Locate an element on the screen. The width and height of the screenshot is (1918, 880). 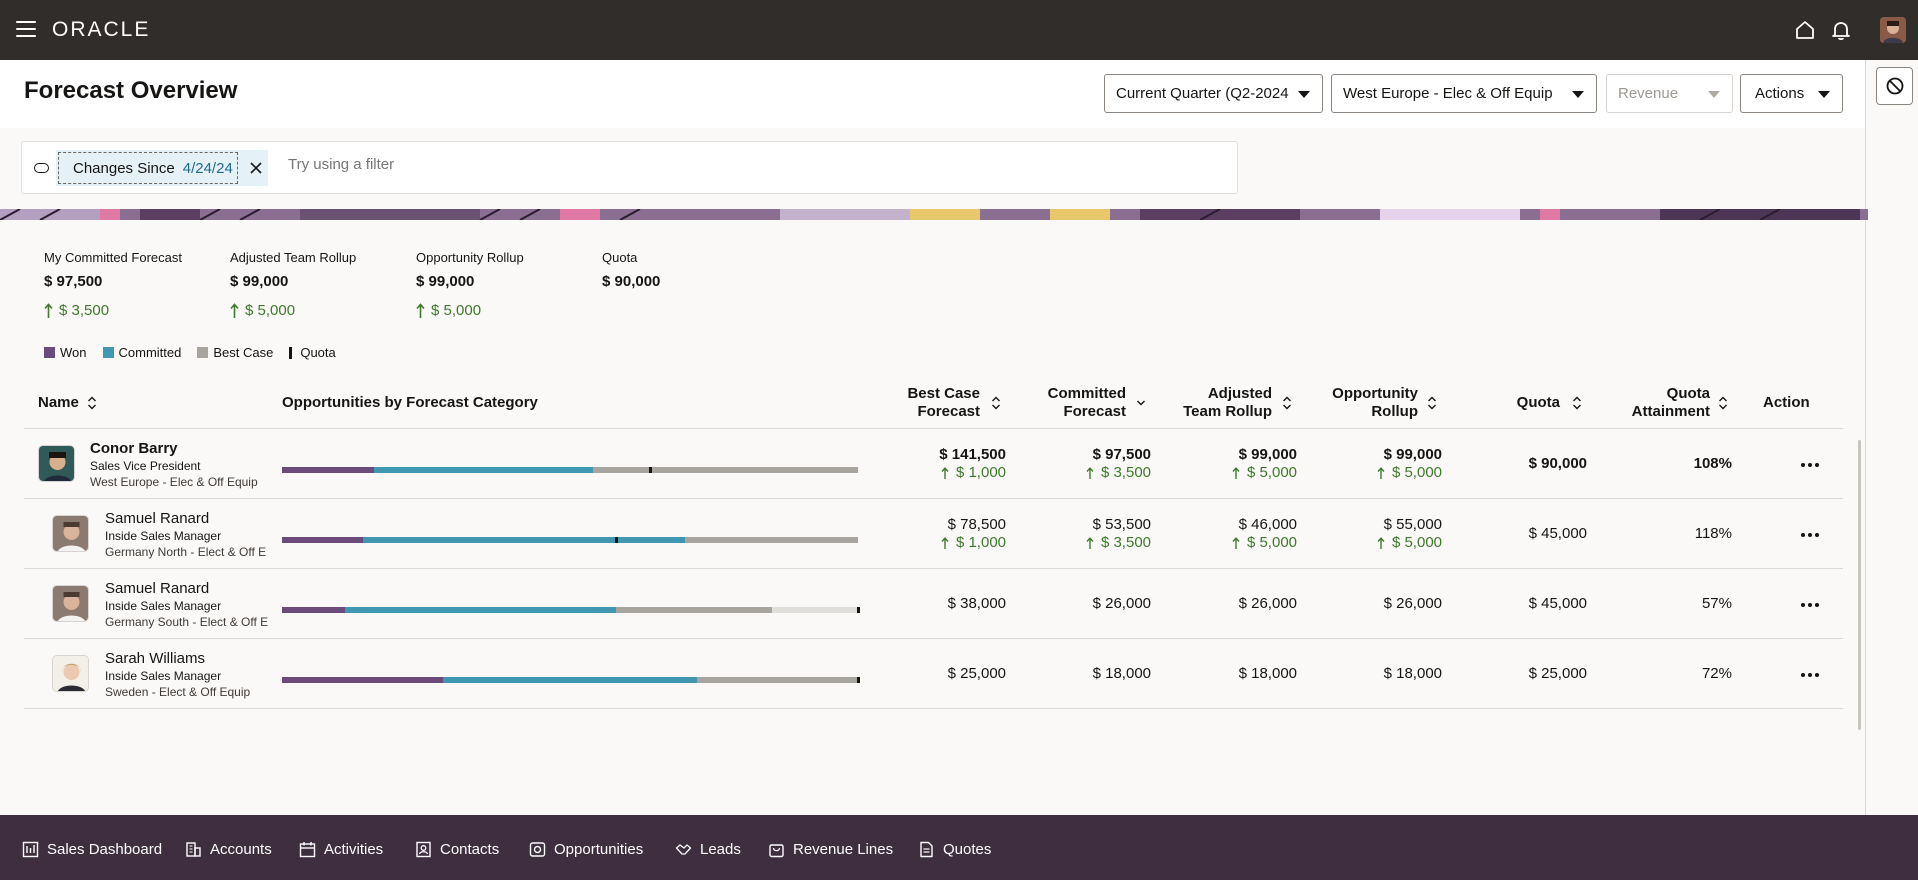
nav-sales-dashboard: Sales Dashboard is located at coordinates (92, 849).